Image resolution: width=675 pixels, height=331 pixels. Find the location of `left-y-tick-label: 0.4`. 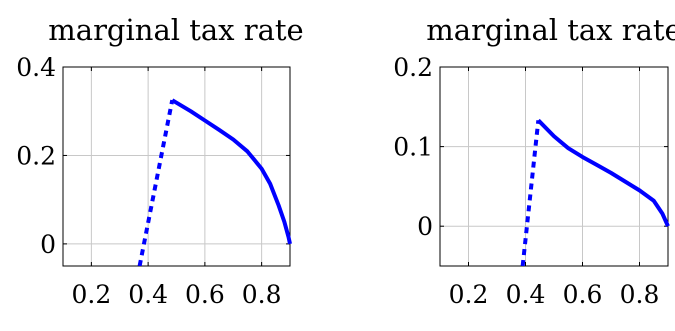

left-y-tick-label: 0.4 is located at coordinates (36, 67).